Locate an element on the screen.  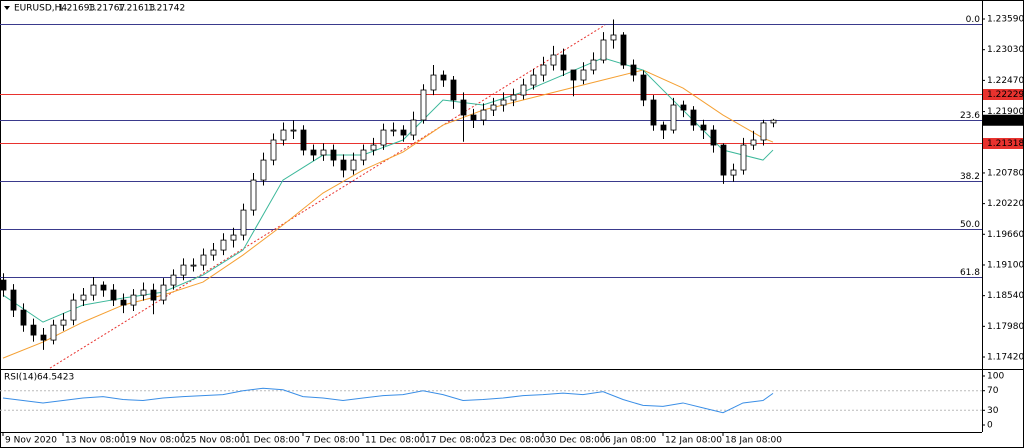
y-tick-label: 1.23590 is located at coordinates (1005, 20).